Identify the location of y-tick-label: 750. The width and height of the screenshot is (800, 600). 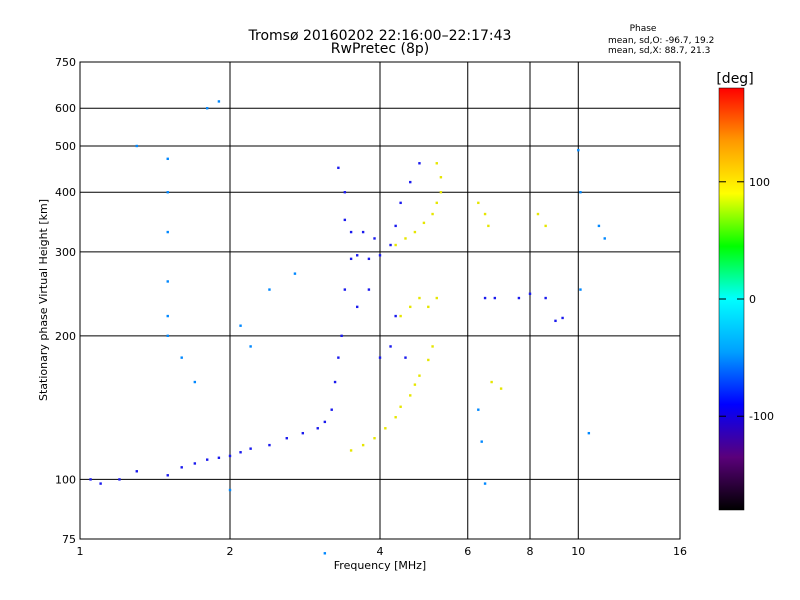
(65, 62).